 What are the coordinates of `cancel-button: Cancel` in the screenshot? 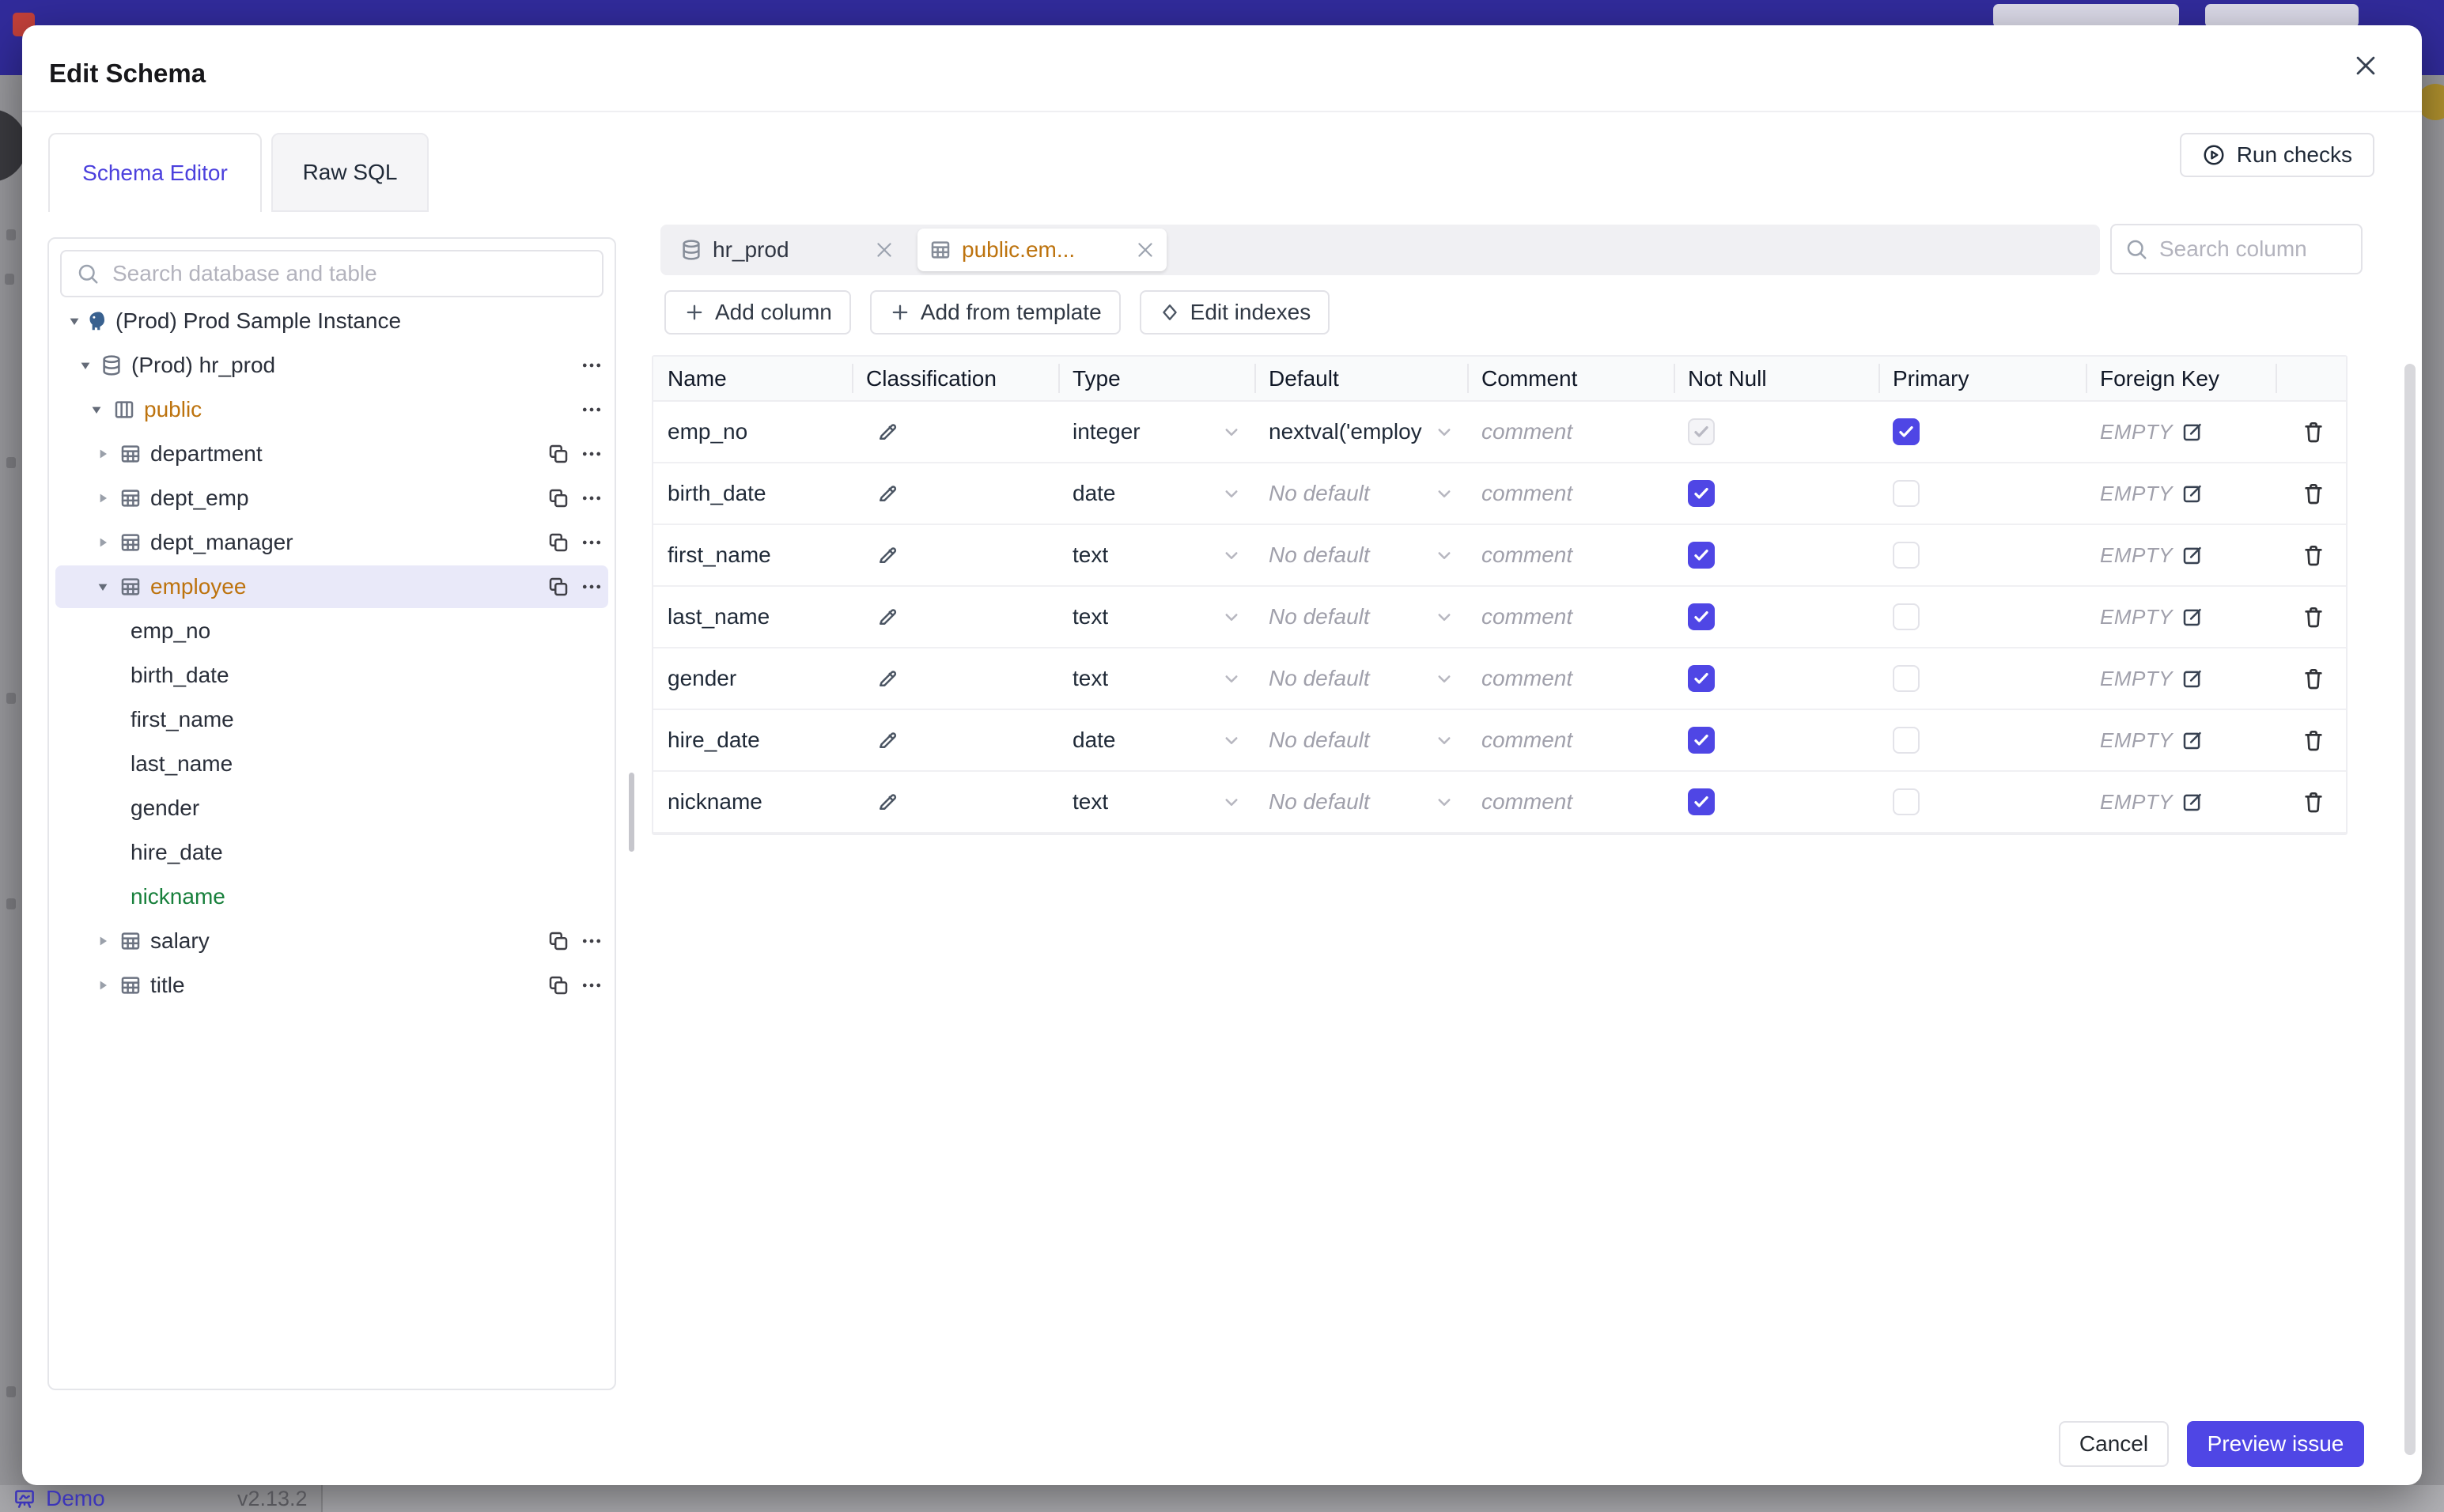 It's located at (2114, 1444).